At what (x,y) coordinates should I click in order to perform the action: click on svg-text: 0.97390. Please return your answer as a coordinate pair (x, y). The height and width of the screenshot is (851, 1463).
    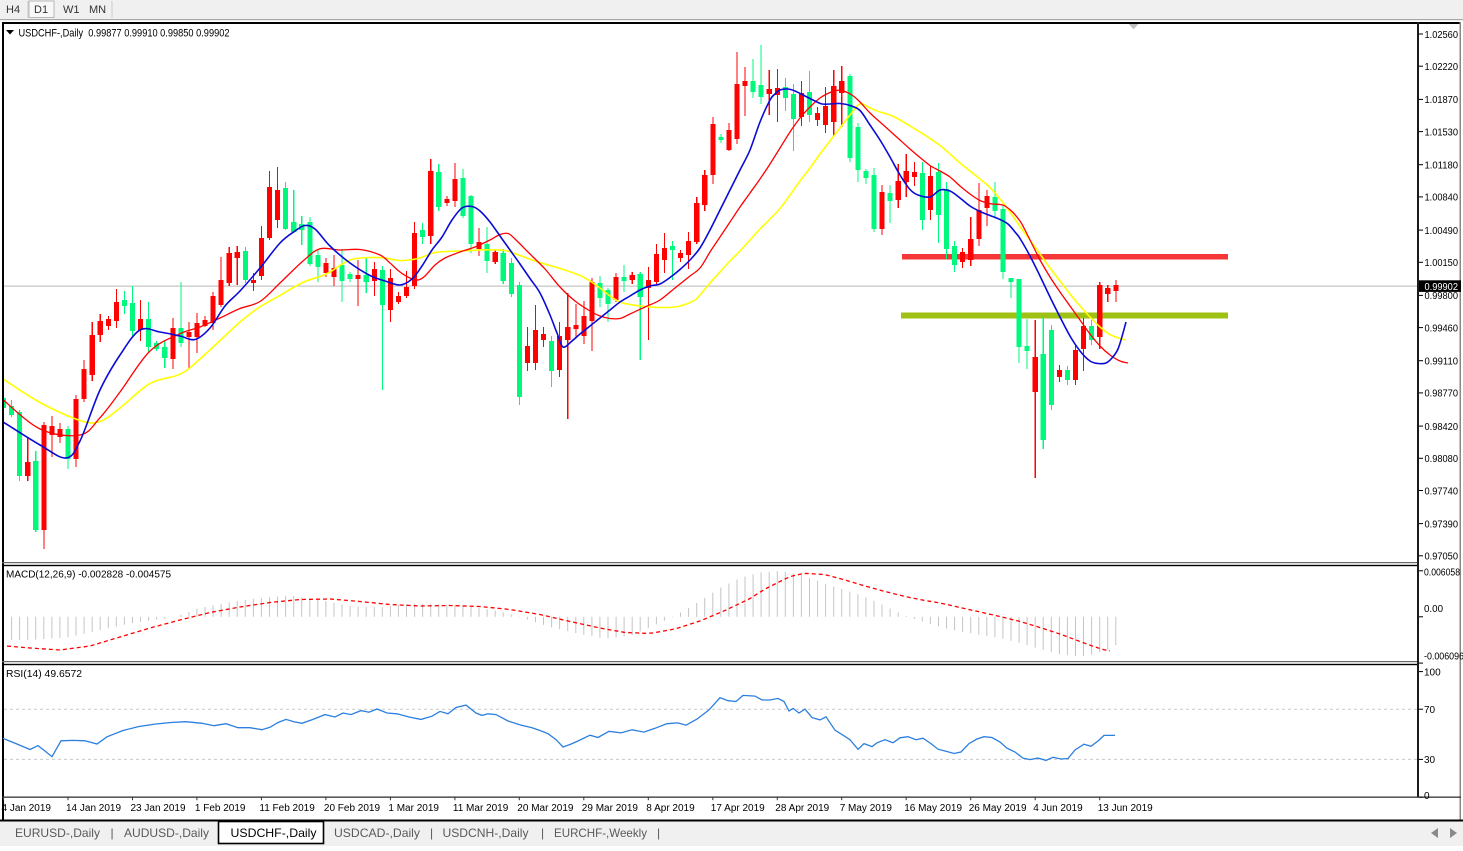
    Looking at the image, I should click on (1442, 524).